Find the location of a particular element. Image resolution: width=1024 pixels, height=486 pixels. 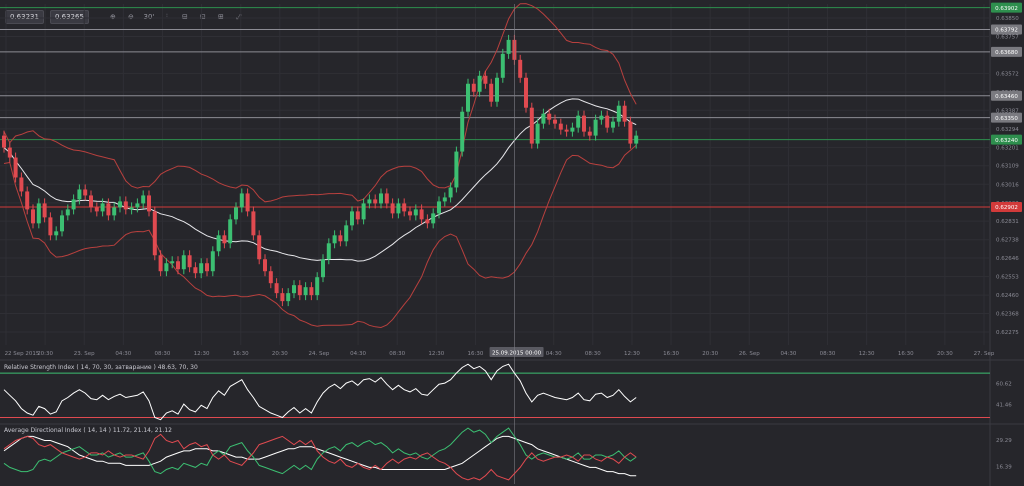

time-tick-label: 12:30 is located at coordinates (632, 354).